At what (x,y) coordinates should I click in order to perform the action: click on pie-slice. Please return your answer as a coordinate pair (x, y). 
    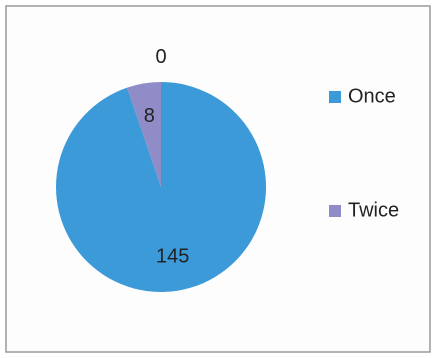
    Looking at the image, I should click on (144, 134).